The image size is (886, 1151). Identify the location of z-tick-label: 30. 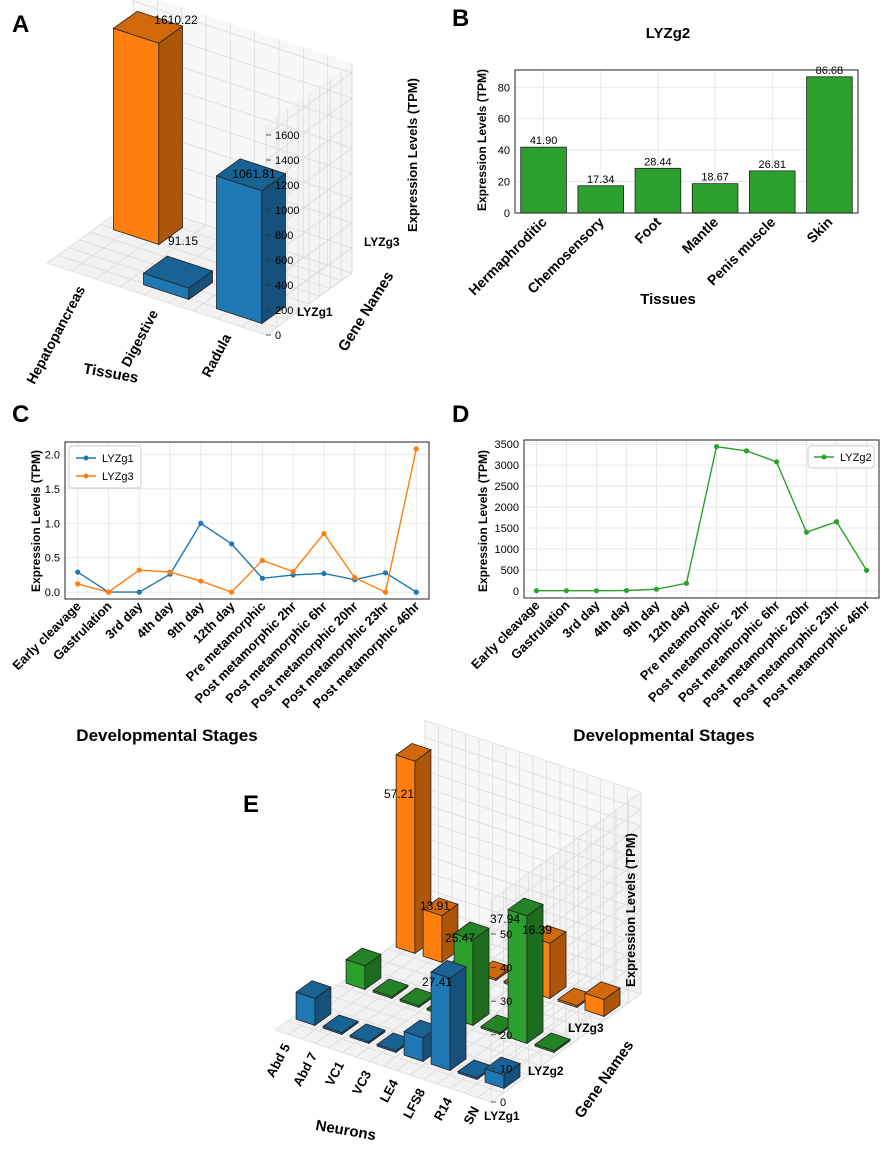
(506, 1002).